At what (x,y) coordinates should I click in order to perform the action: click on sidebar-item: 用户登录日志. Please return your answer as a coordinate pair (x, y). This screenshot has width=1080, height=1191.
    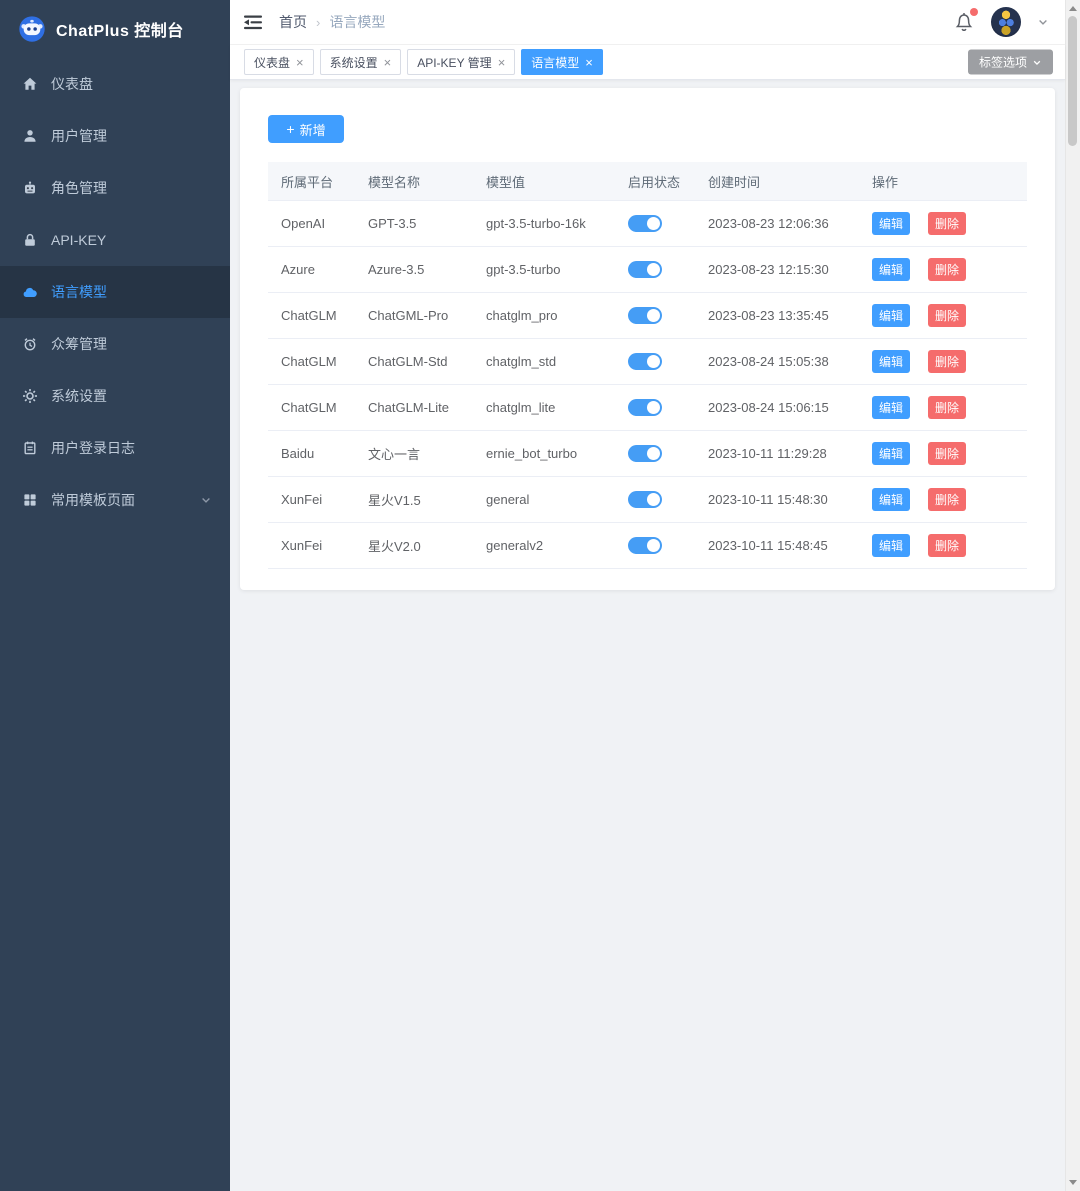
    Looking at the image, I should click on (115, 448).